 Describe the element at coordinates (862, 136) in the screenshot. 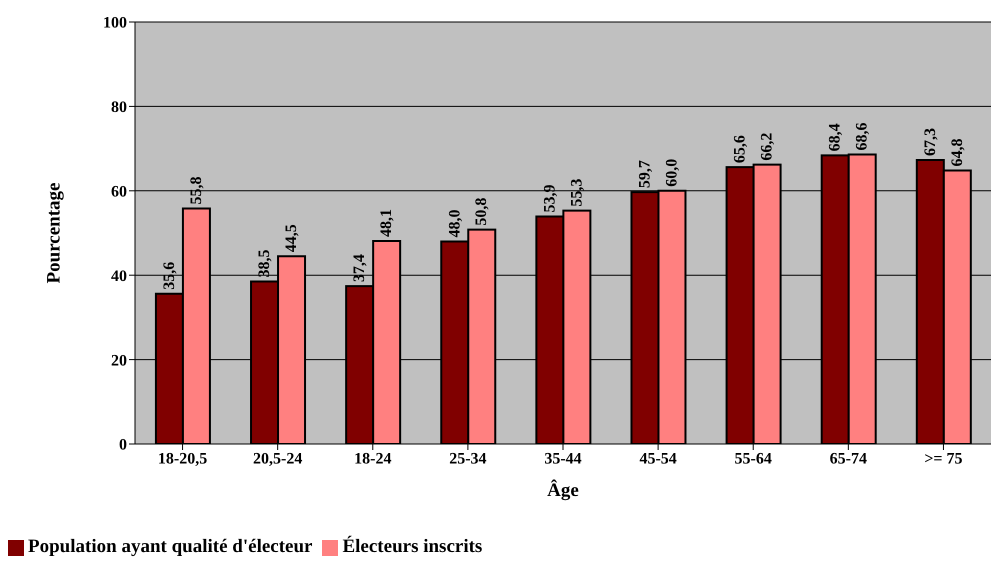

I see `data-label: 68,6` at that location.